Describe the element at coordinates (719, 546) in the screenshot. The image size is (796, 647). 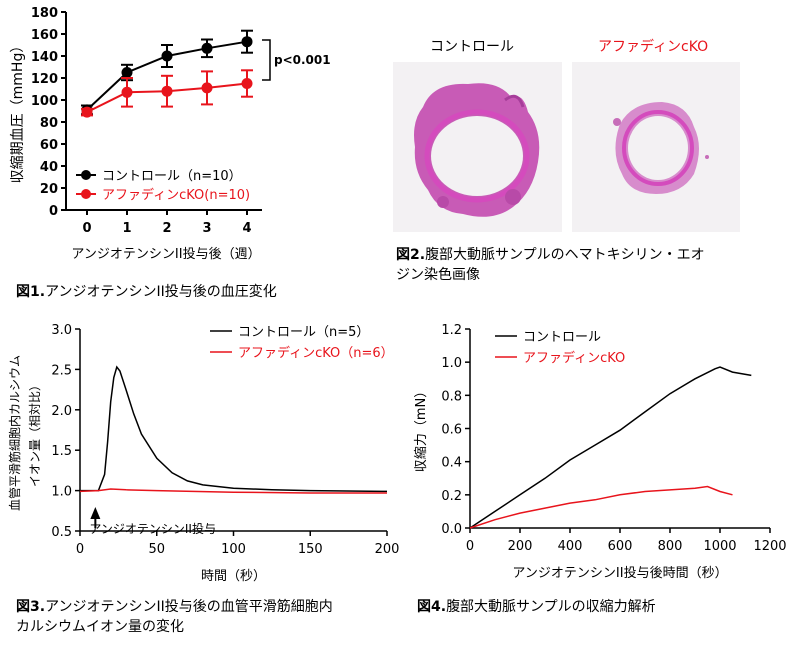
I see `x-tick-label: 1000` at that location.